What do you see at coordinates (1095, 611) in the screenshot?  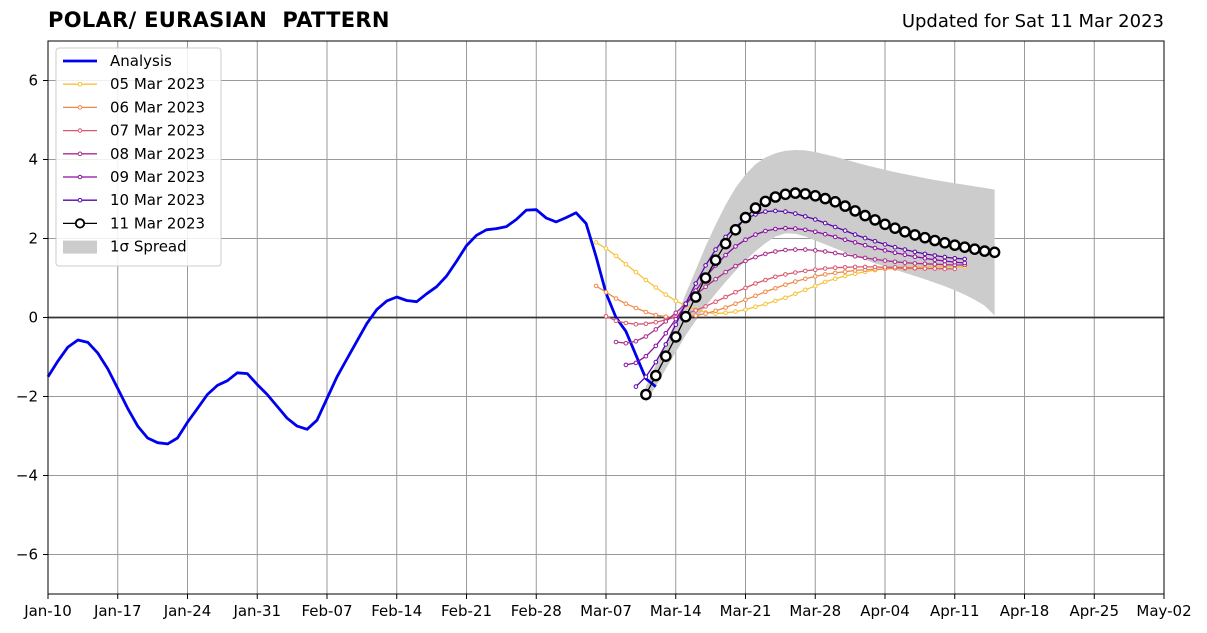 I see `x-tick-label: Apr-25` at bounding box center [1095, 611].